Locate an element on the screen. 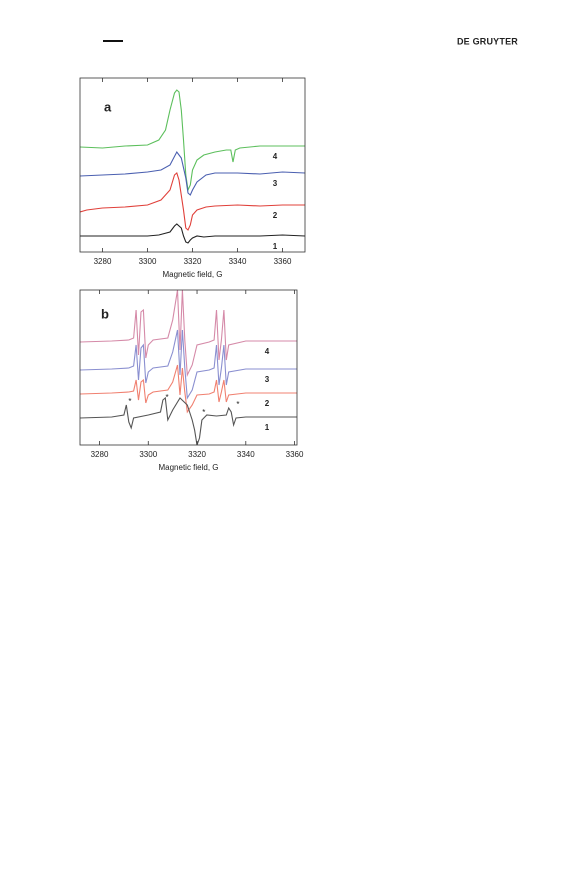  panel-label: a is located at coordinates (108, 106).